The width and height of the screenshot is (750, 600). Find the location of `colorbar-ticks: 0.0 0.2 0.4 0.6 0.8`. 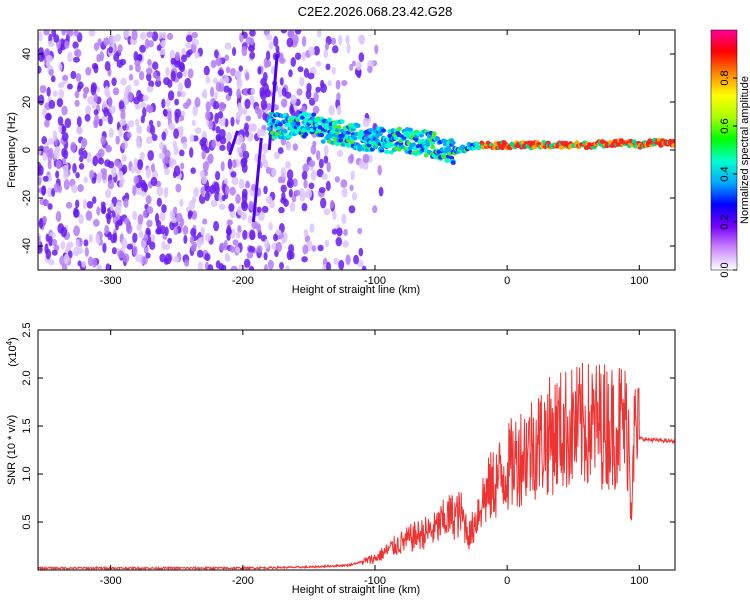

colorbar-ticks: 0.0 0.2 0.4 0.6 0.8 is located at coordinates (728, 174).